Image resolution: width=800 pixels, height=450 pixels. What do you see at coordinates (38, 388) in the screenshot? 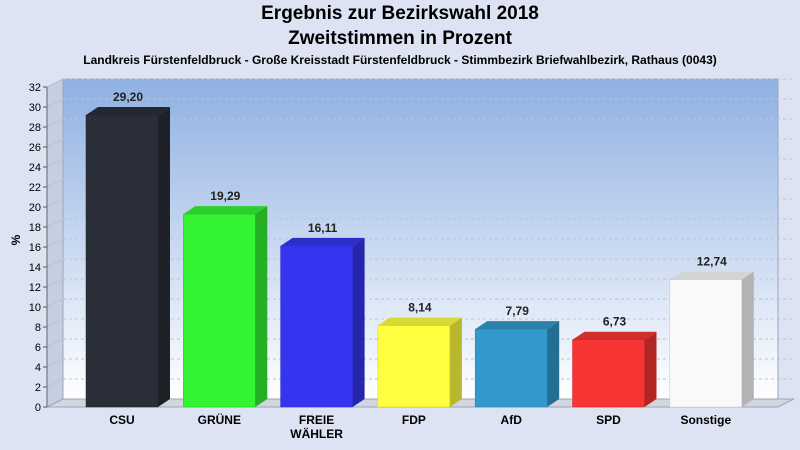
I see `y-tick-label: 2` at bounding box center [38, 388].